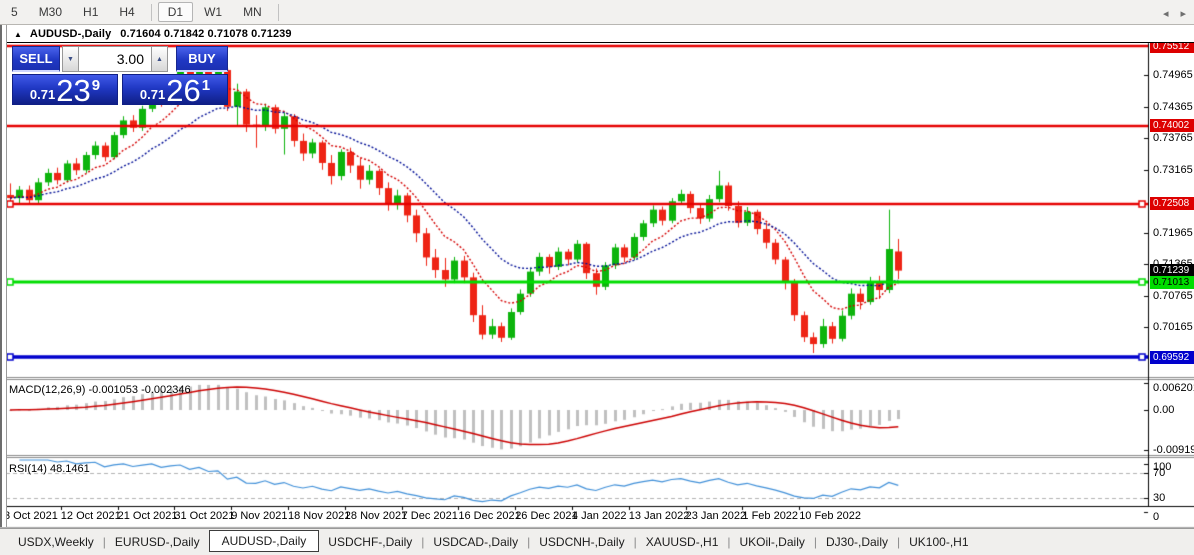 This screenshot has width=1194, height=555. What do you see at coordinates (259, 516) in the screenshot?
I see `date-axis-label: 9 Nov 2021` at bounding box center [259, 516].